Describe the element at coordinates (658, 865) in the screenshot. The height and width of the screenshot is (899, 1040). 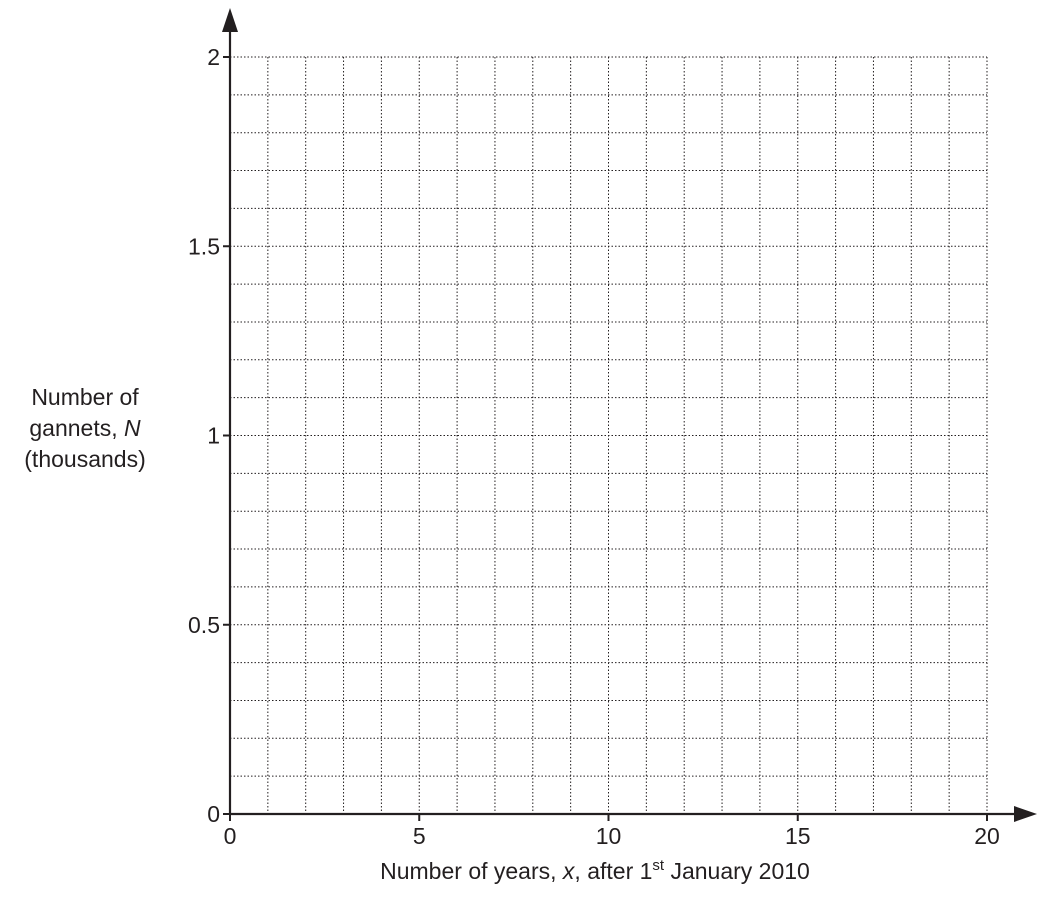
I see `x-axis-label-ordinal: st` at that location.